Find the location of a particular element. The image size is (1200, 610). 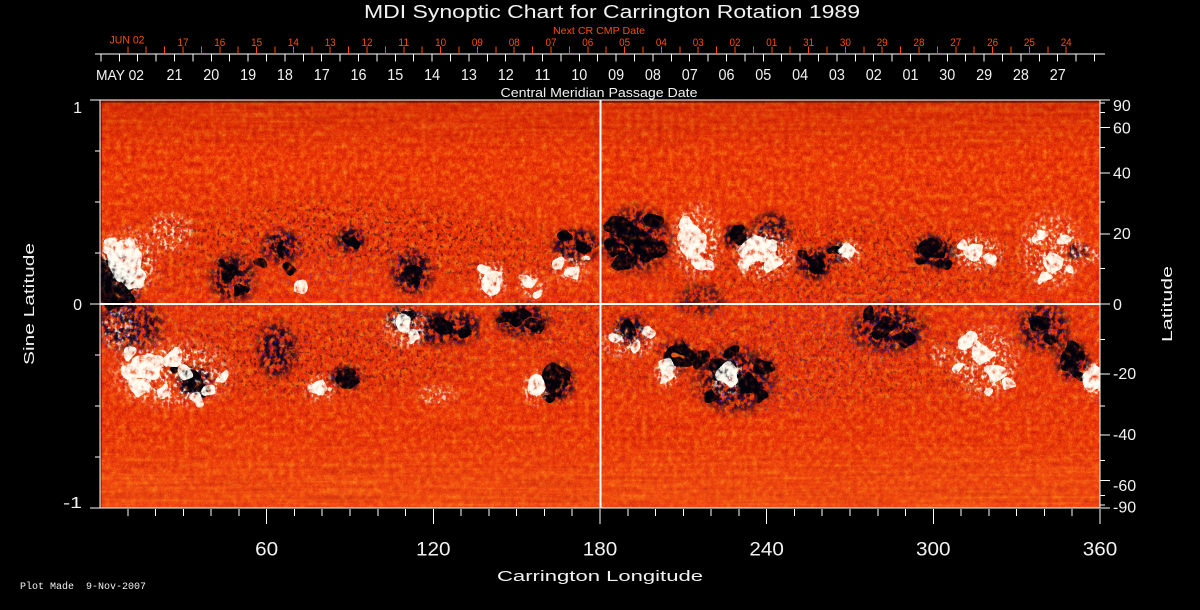

svg-text: JUN 02 is located at coordinates (127, 41).